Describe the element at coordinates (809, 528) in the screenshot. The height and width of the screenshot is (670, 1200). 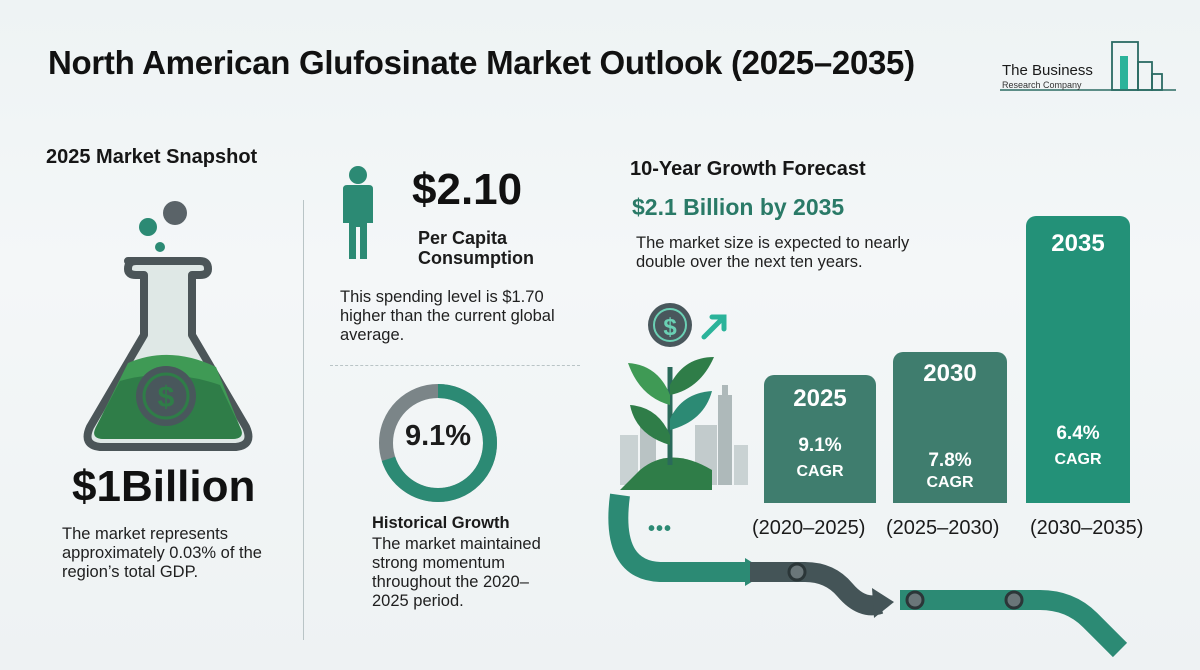
I see `bar-2025-period: (2020–2025)` at that location.